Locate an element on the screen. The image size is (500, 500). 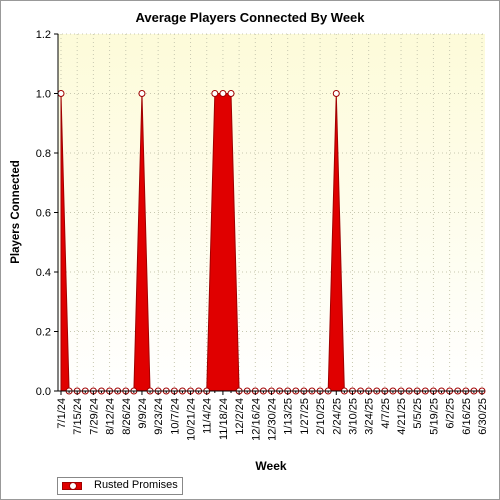
x-tick-label: 5/5/25 is located at coordinates (418, 413).